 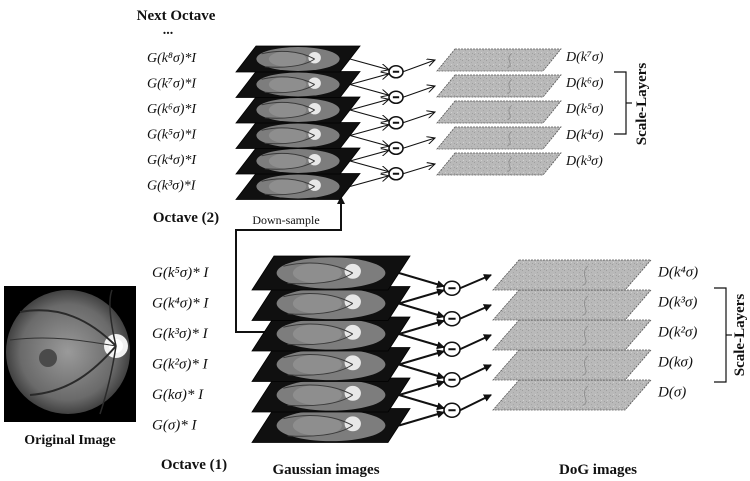 I want to click on scale-layers-label-octave1: Scale-Layers, so click(x=740, y=335).